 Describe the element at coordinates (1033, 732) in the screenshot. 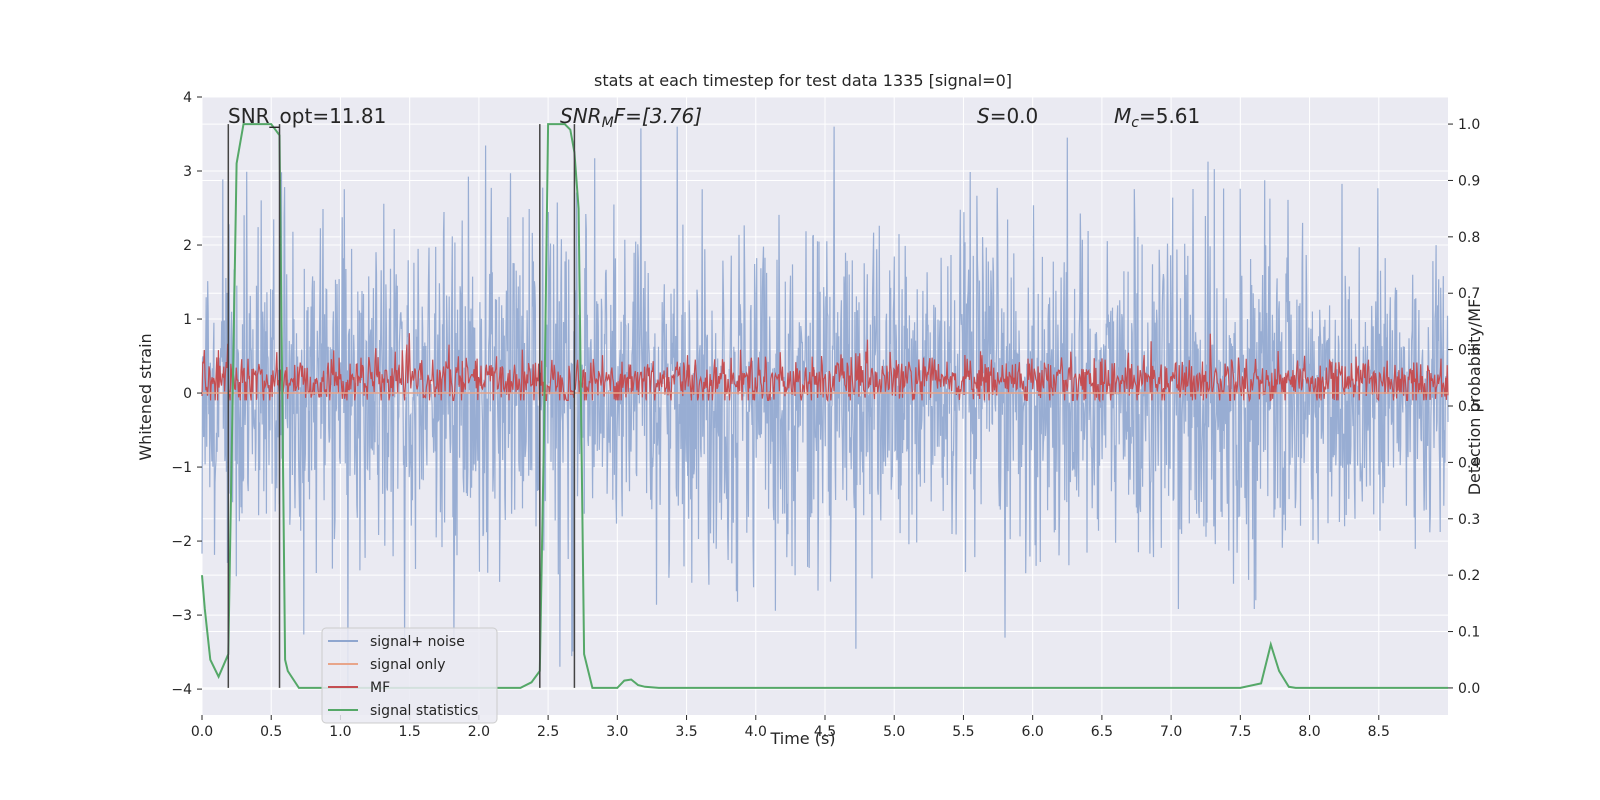

I see `x-tick-label: 6.0` at that location.